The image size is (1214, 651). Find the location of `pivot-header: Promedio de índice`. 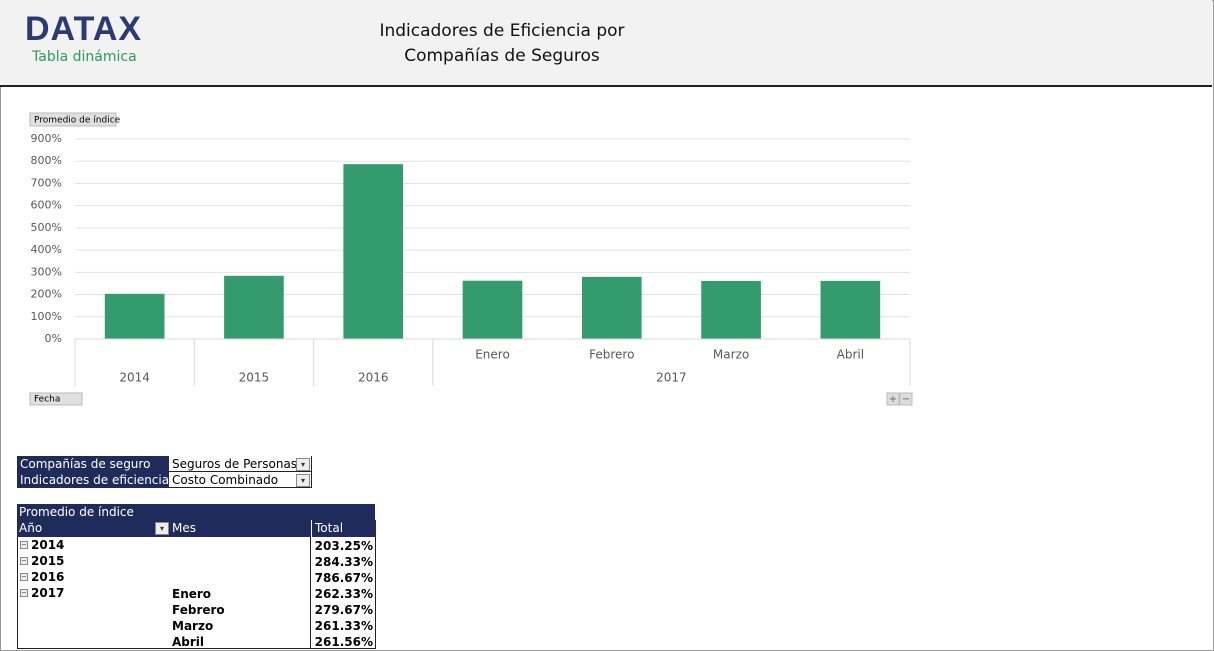

pivot-header: Promedio de índice is located at coordinates (164, 512).